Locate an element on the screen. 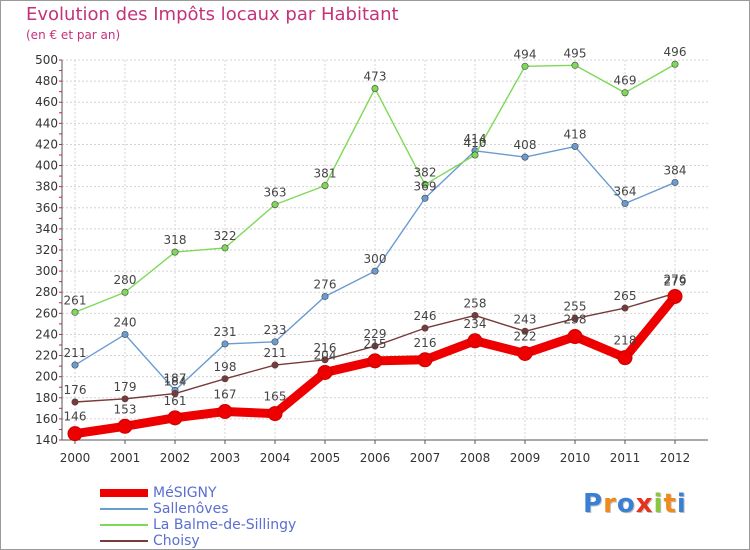 The width and height of the screenshot is (750, 550). legend-label: La Balme-de-Sillingy is located at coordinates (225, 525).